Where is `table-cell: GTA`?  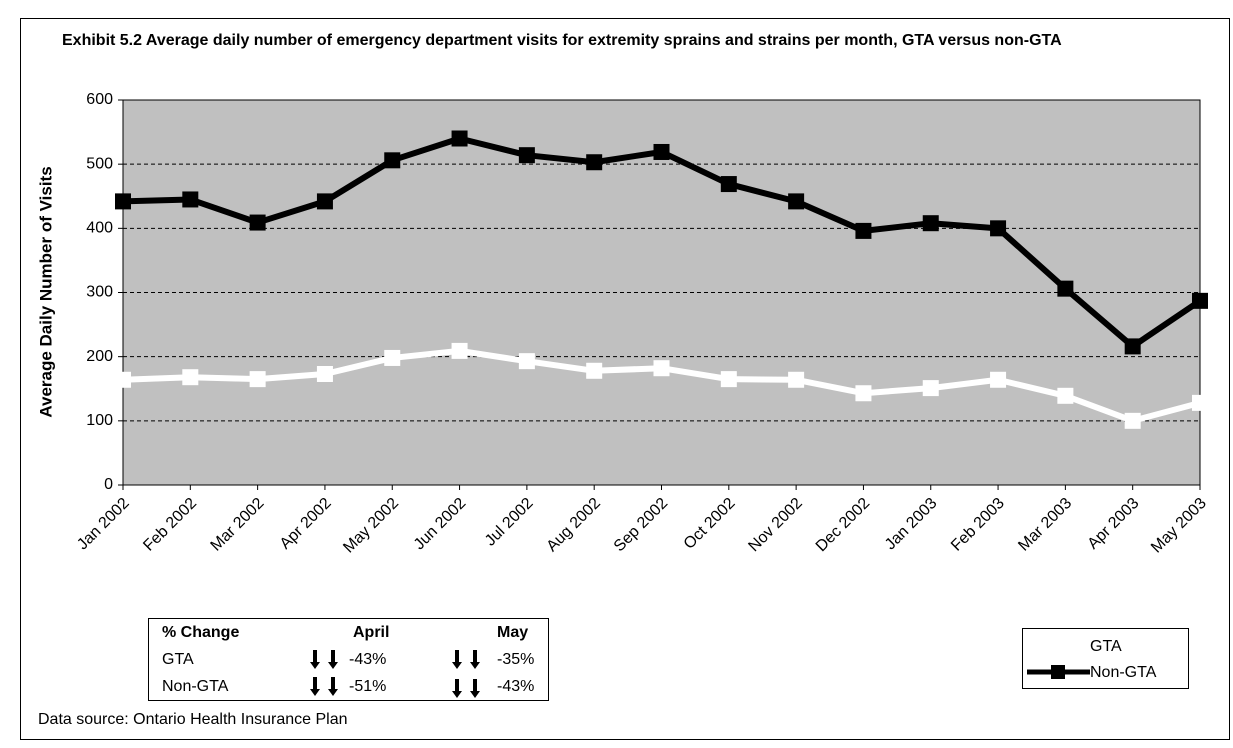 table-cell: GTA is located at coordinates (178, 659).